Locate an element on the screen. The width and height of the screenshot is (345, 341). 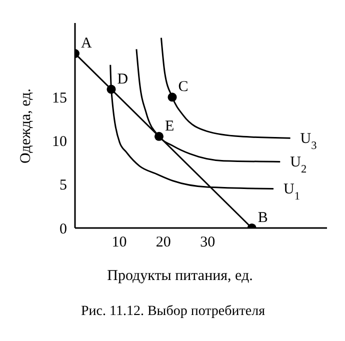
line-series is located at coordinates (226, 88).